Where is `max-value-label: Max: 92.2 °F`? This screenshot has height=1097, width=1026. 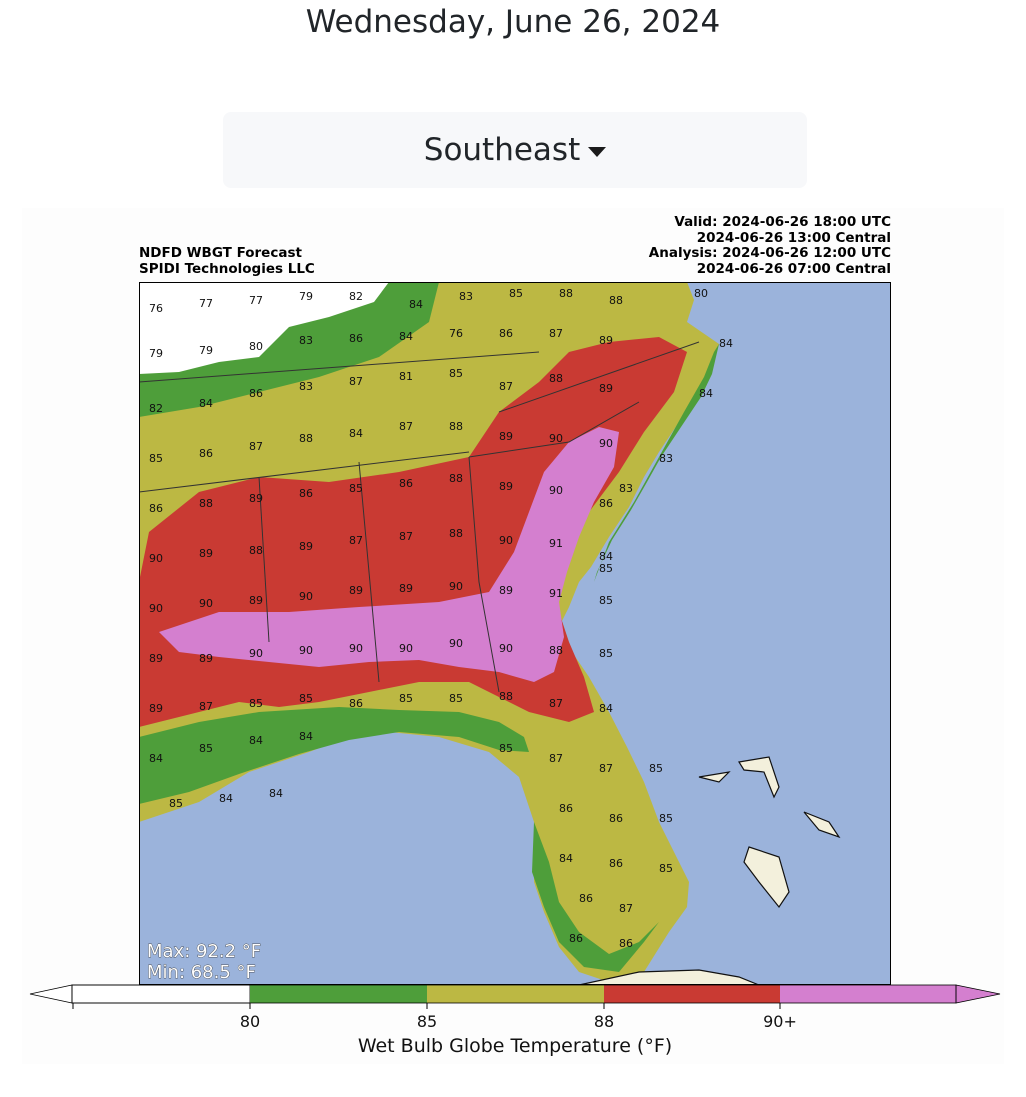 max-value-label: Max: 92.2 °F is located at coordinates (204, 951).